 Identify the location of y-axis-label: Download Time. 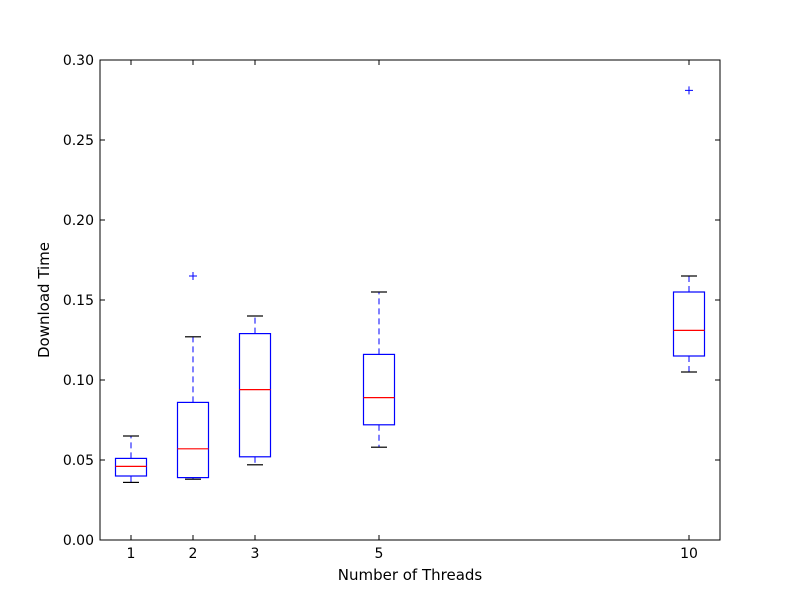
(44, 300).